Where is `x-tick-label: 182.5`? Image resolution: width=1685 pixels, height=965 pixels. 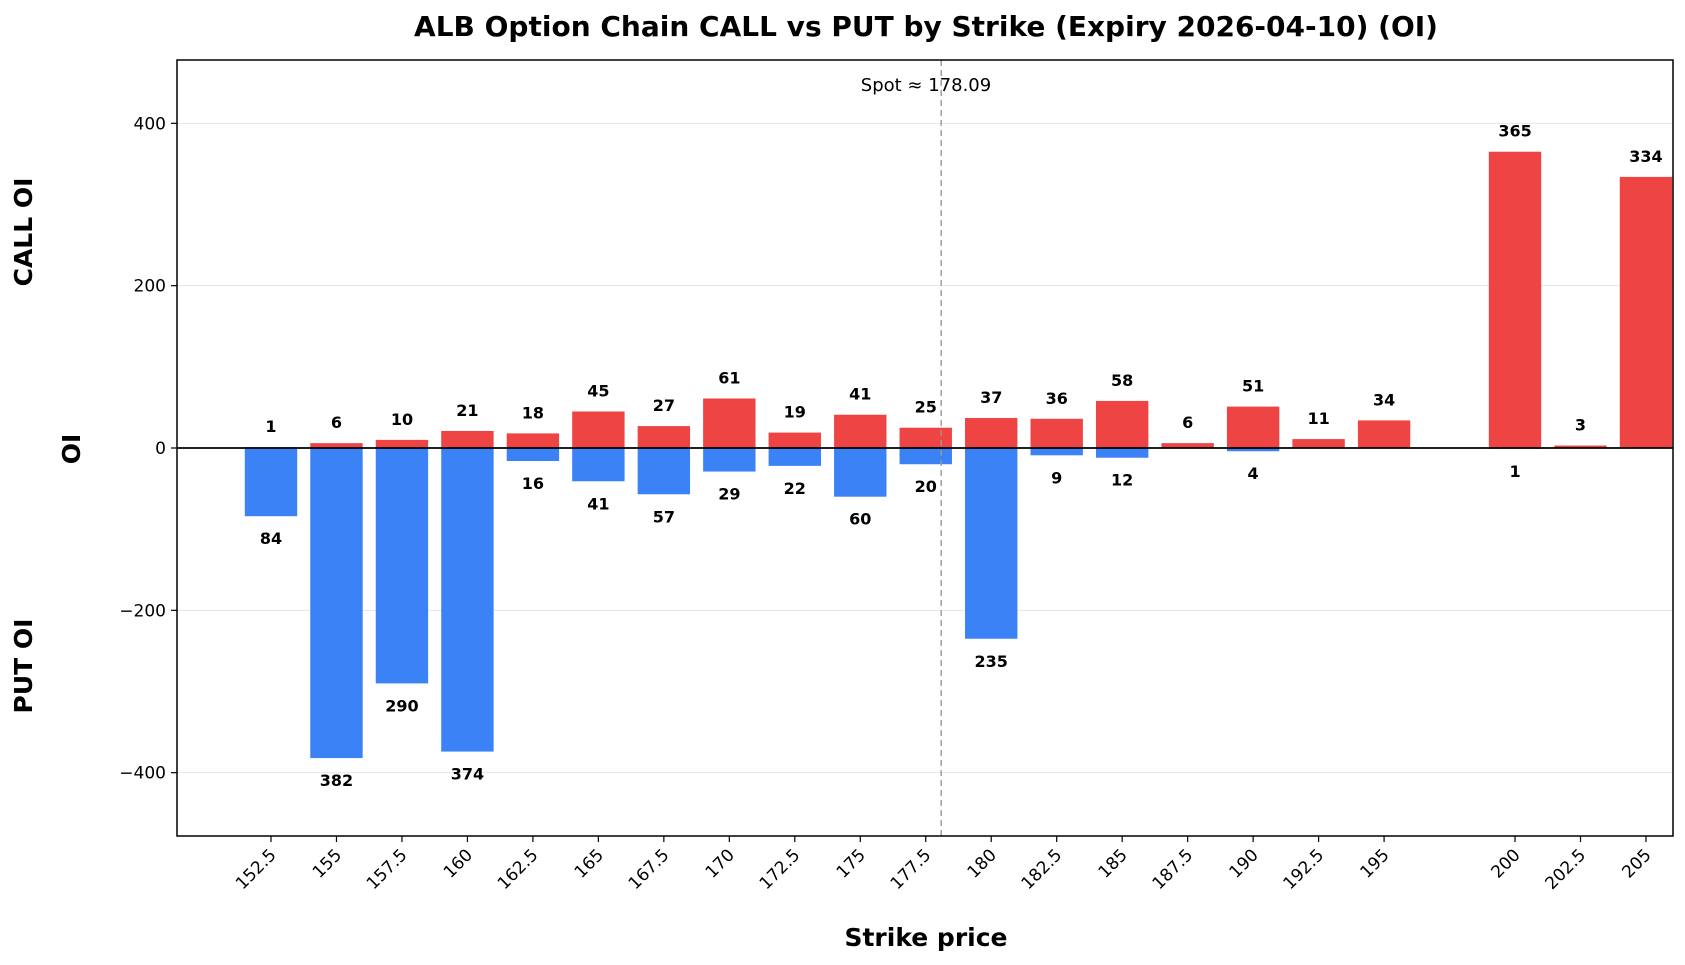 x-tick-label: 182.5 is located at coordinates (1042, 869).